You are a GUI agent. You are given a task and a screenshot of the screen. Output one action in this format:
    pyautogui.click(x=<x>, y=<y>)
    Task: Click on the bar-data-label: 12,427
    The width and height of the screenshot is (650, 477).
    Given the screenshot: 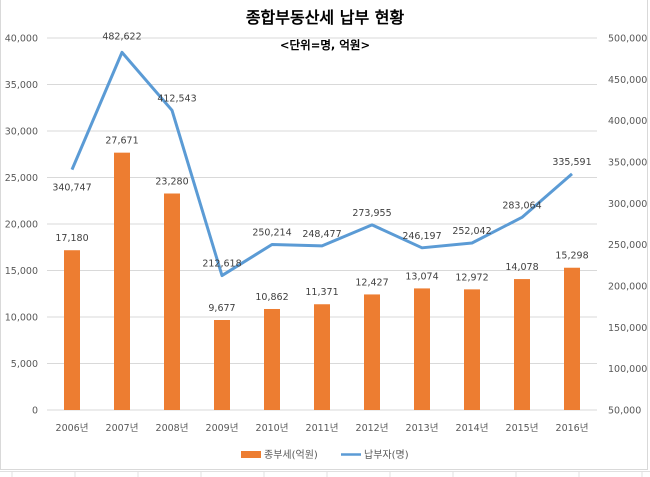 What is the action you would take?
    pyautogui.click(x=371, y=282)
    